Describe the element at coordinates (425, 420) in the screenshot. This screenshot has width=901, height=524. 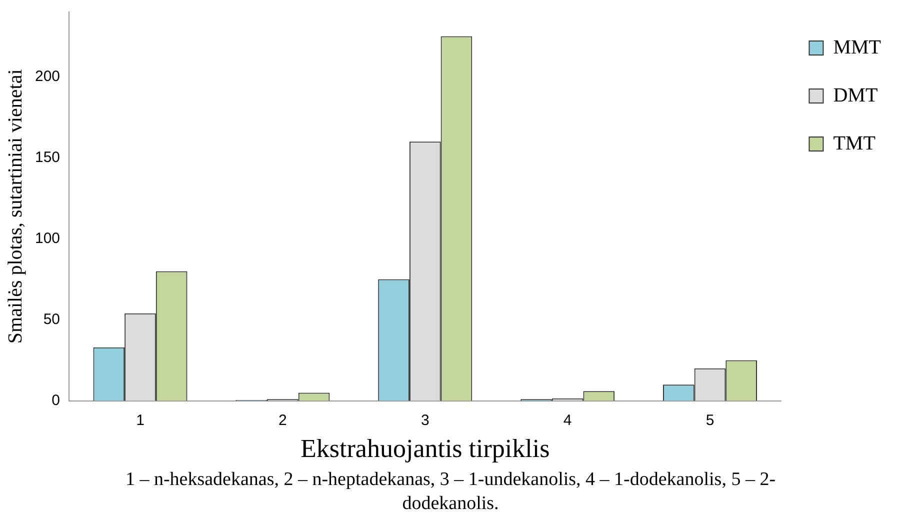
I see `x-tick-label: 3` at that location.